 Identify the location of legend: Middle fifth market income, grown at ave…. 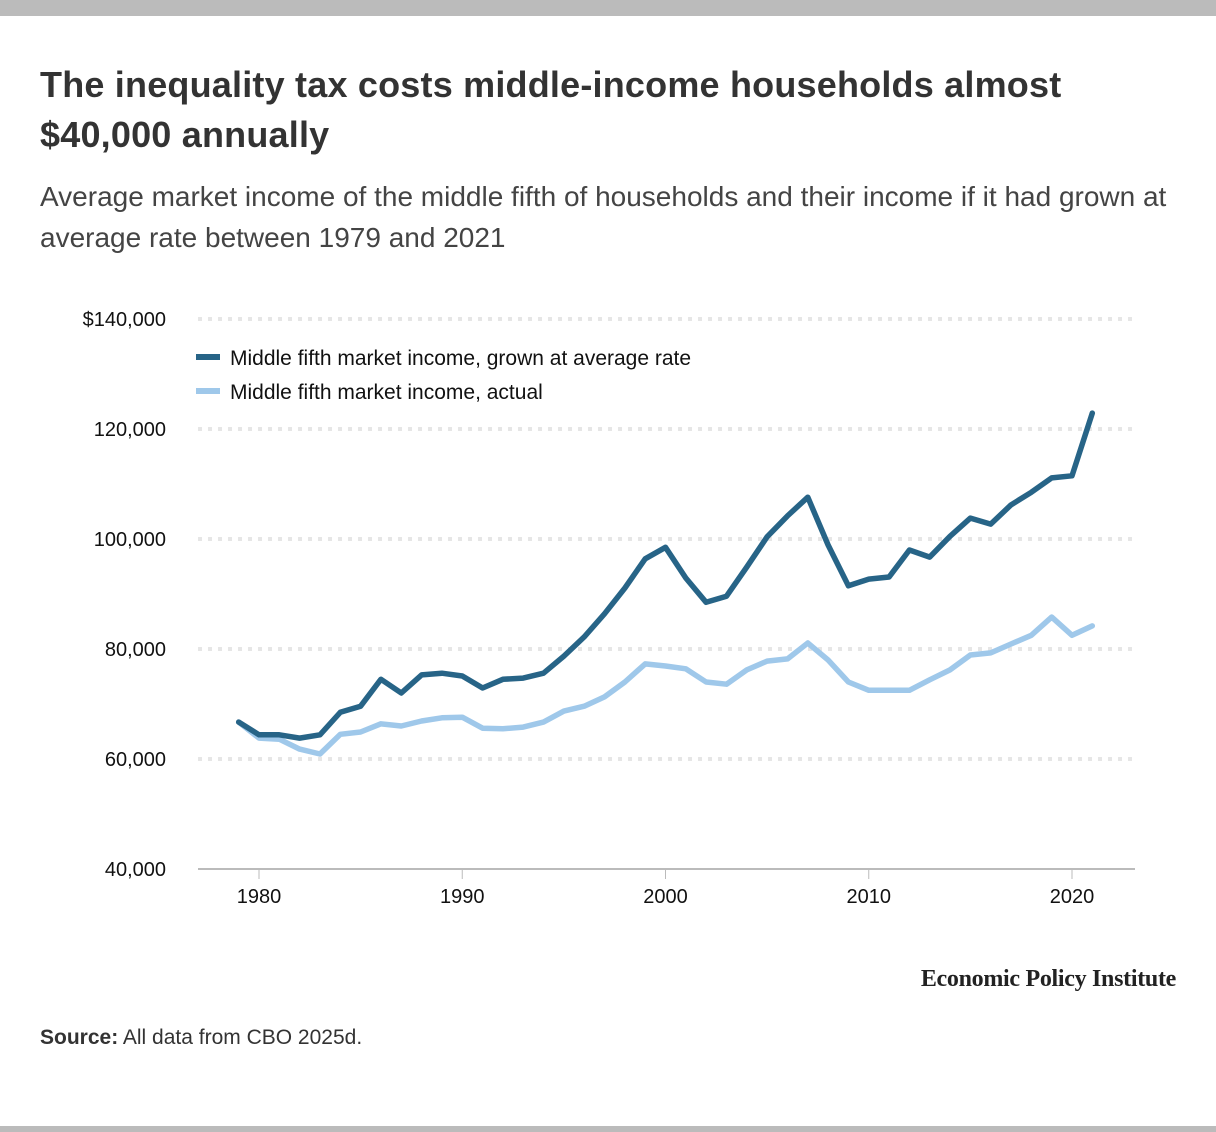
(443, 375).